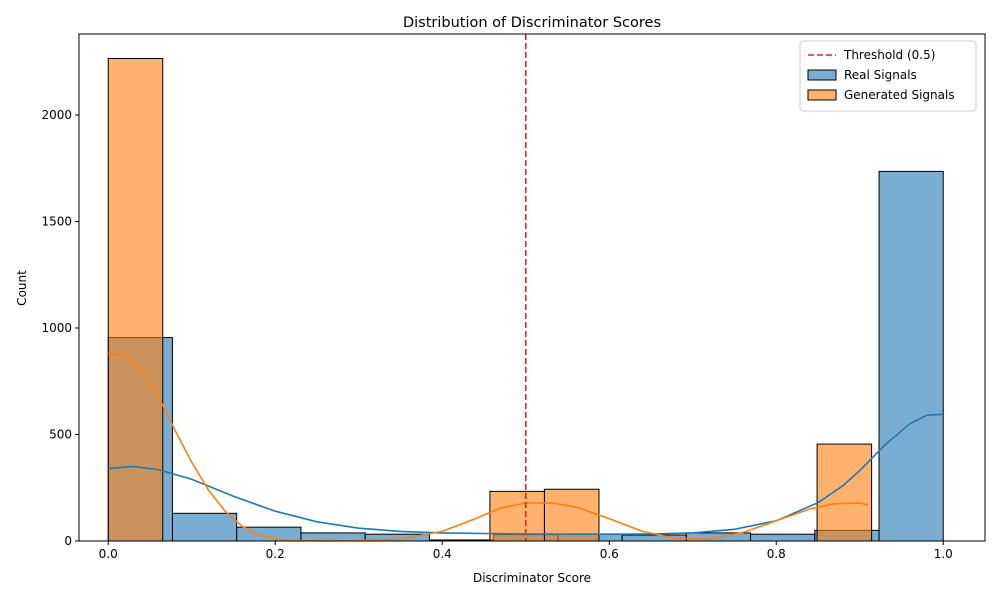 The image size is (1000, 600). I want to click on legend-box, so click(888, 76).